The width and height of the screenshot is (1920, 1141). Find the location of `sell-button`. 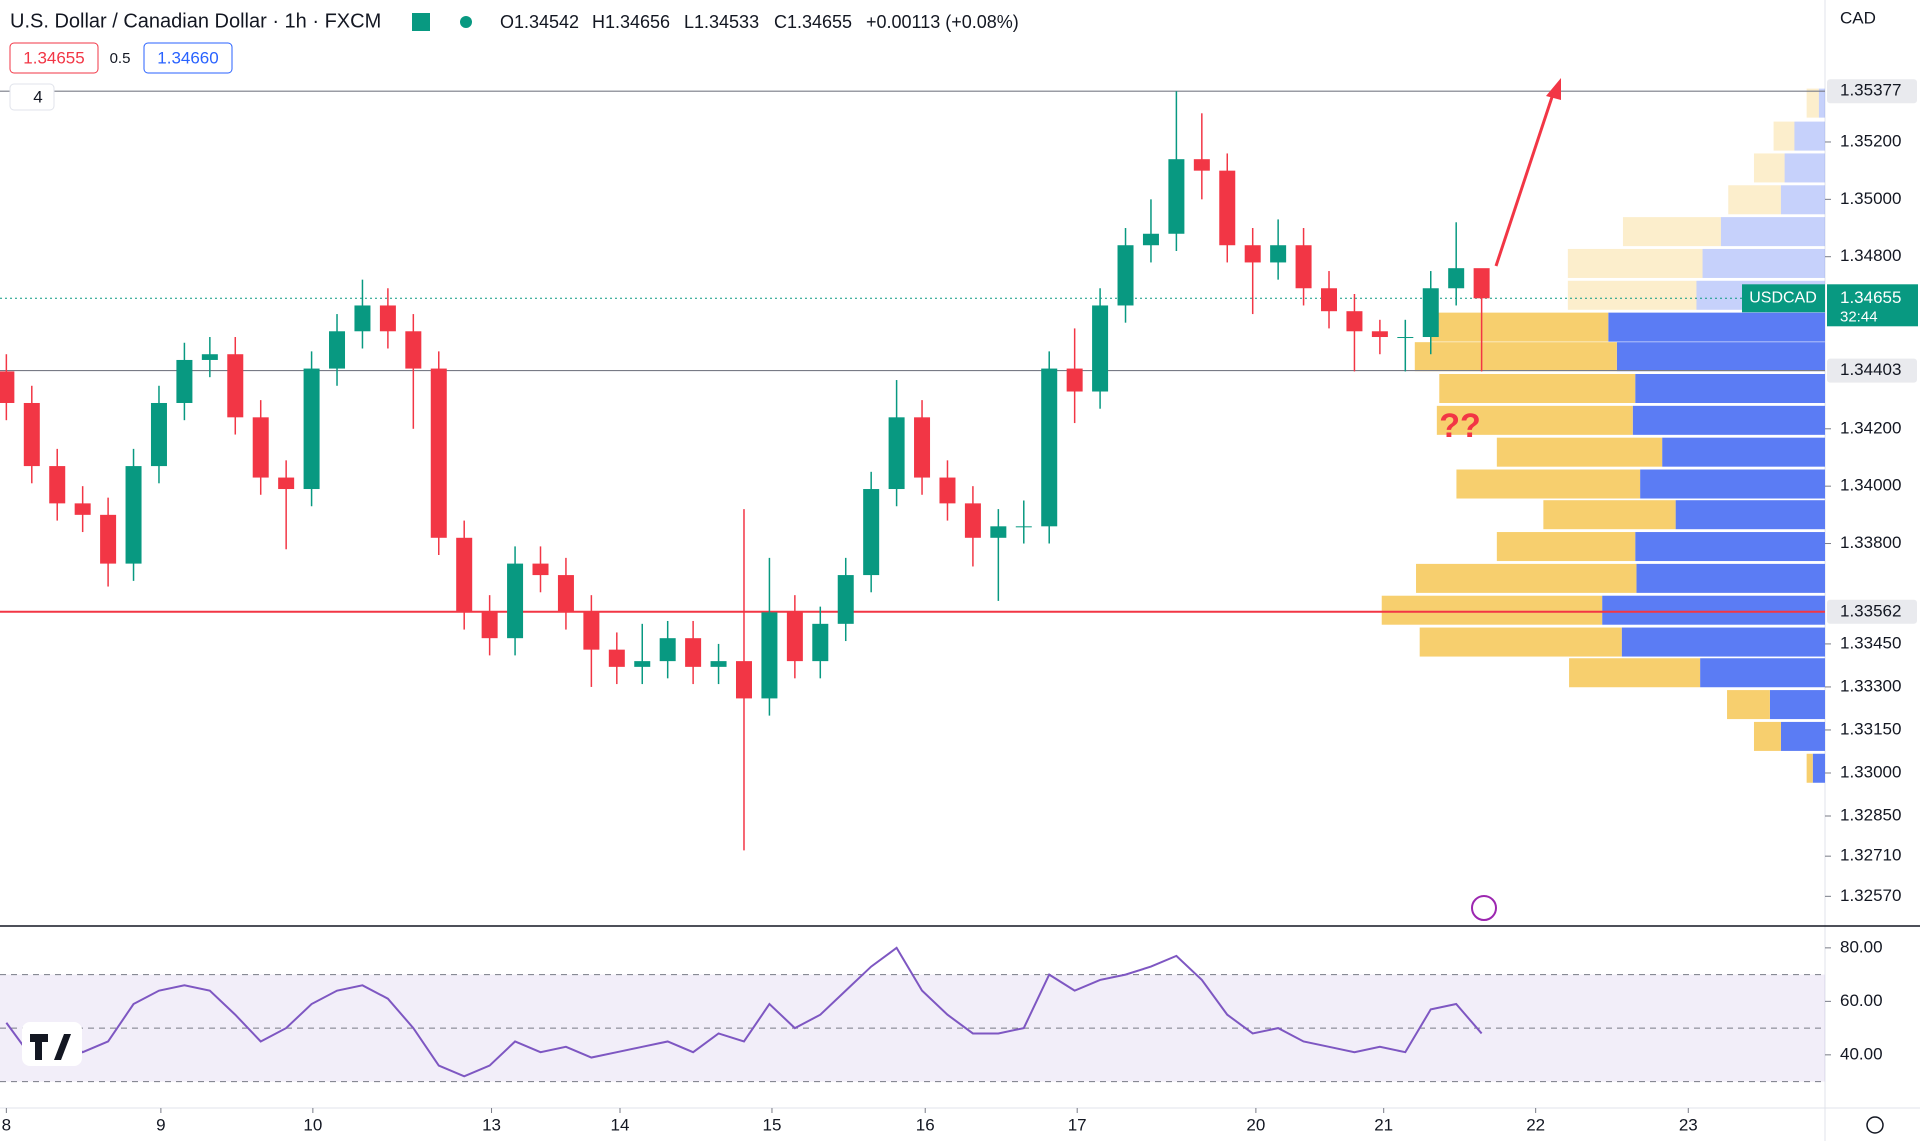

sell-button is located at coordinates (54, 58).